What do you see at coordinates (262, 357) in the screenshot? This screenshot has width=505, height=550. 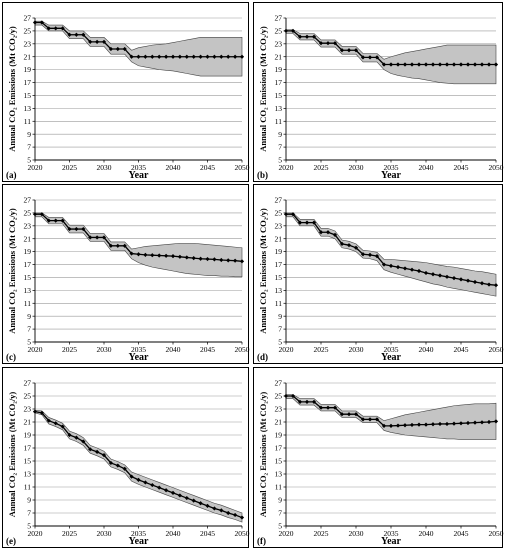 I see `panel-label: (d)` at bounding box center [262, 357].